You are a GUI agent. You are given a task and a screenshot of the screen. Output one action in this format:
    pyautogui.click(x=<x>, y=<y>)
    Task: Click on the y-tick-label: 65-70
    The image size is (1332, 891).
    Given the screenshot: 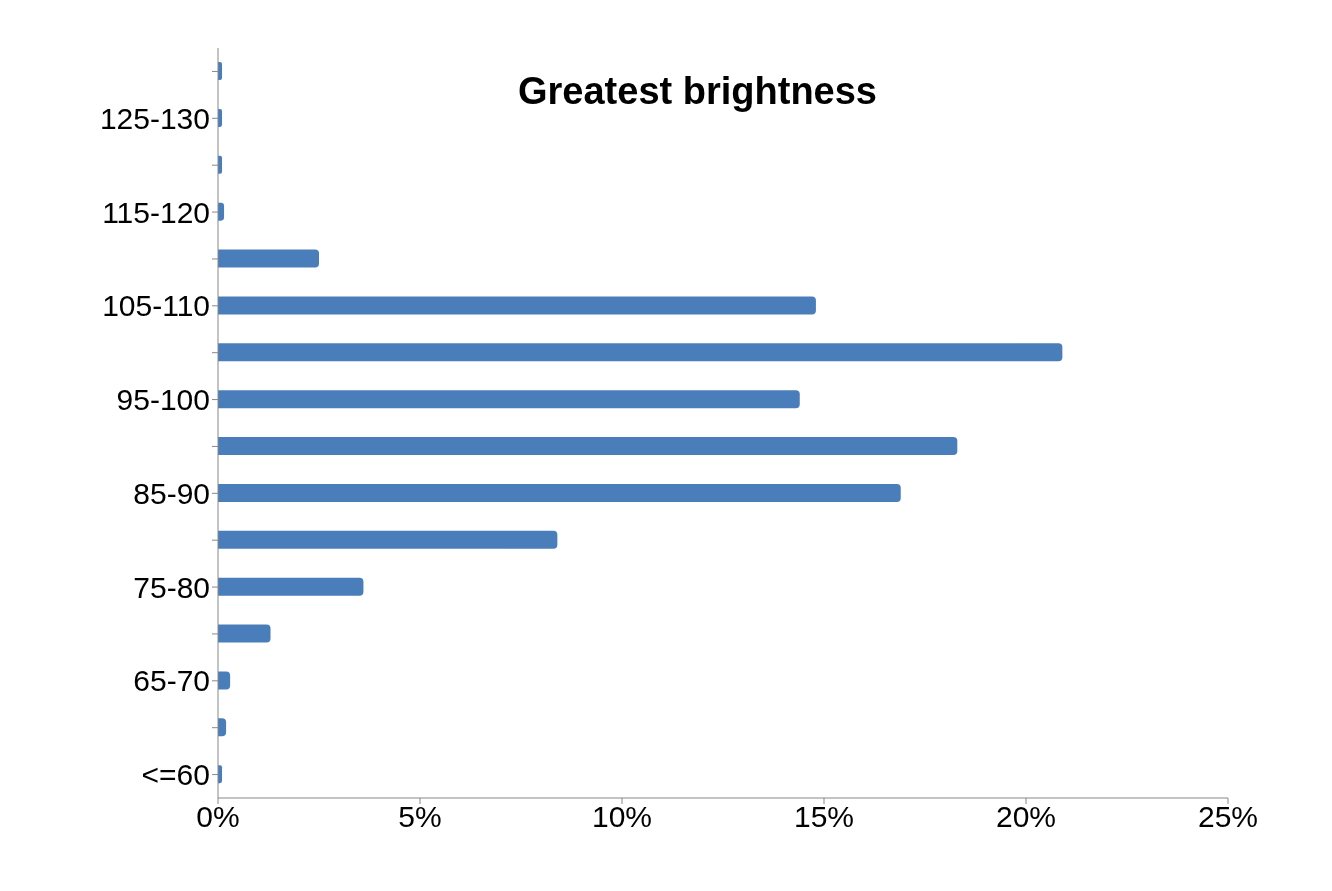 What is the action you would take?
    pyautogui.click(x=171, y=681)
    